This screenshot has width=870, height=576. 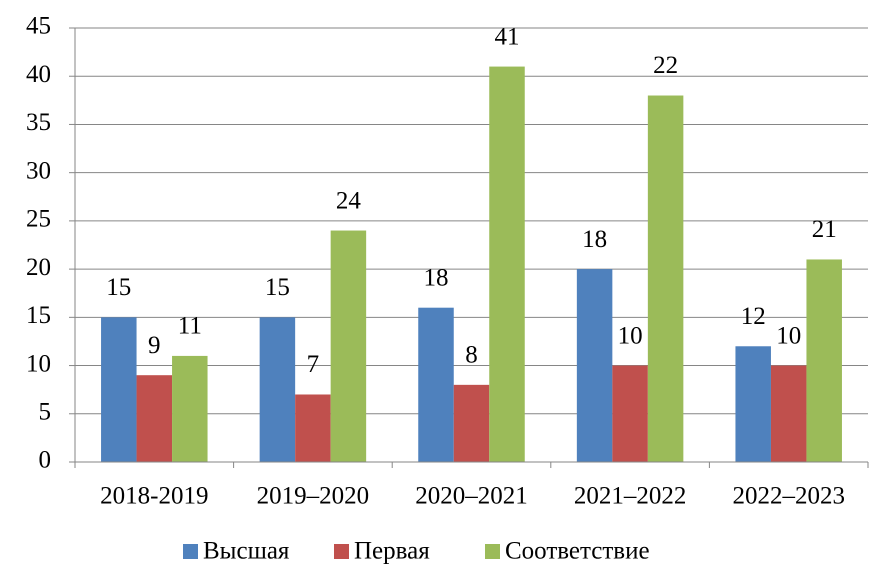 What do you see at coordinates (246, 551) in the screenshot?
I see `legend-label: Высшая` at bounding box center [246, 551].